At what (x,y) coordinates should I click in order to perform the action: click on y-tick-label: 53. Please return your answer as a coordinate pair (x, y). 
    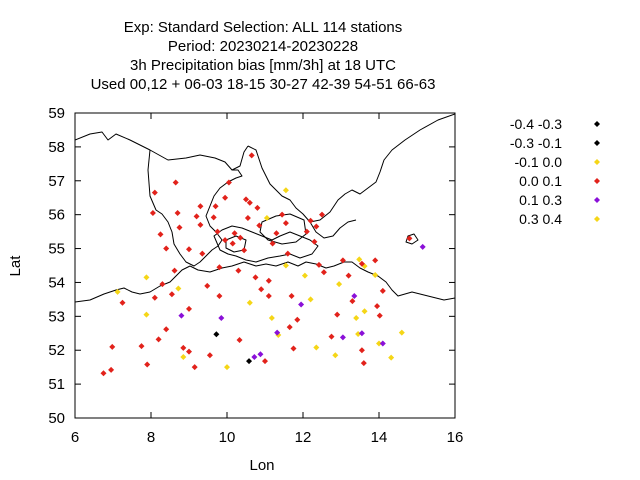
    Looking at the image, I should click on (56, 316).